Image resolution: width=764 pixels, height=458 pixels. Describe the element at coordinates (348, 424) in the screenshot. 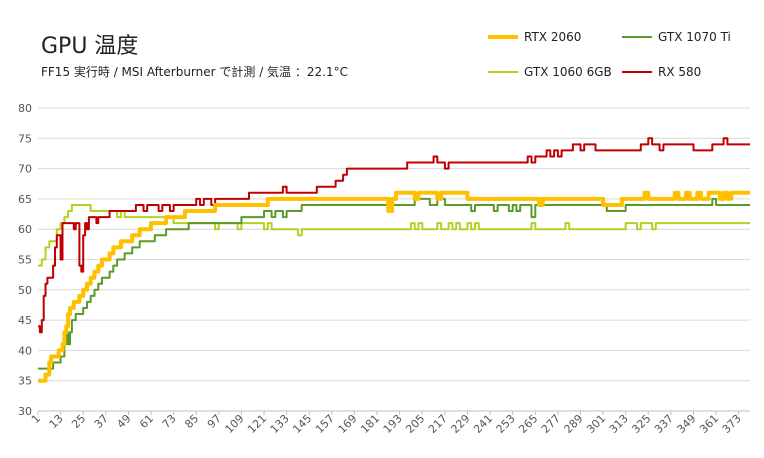

I see `x-tick-label-169: 169` at that location.